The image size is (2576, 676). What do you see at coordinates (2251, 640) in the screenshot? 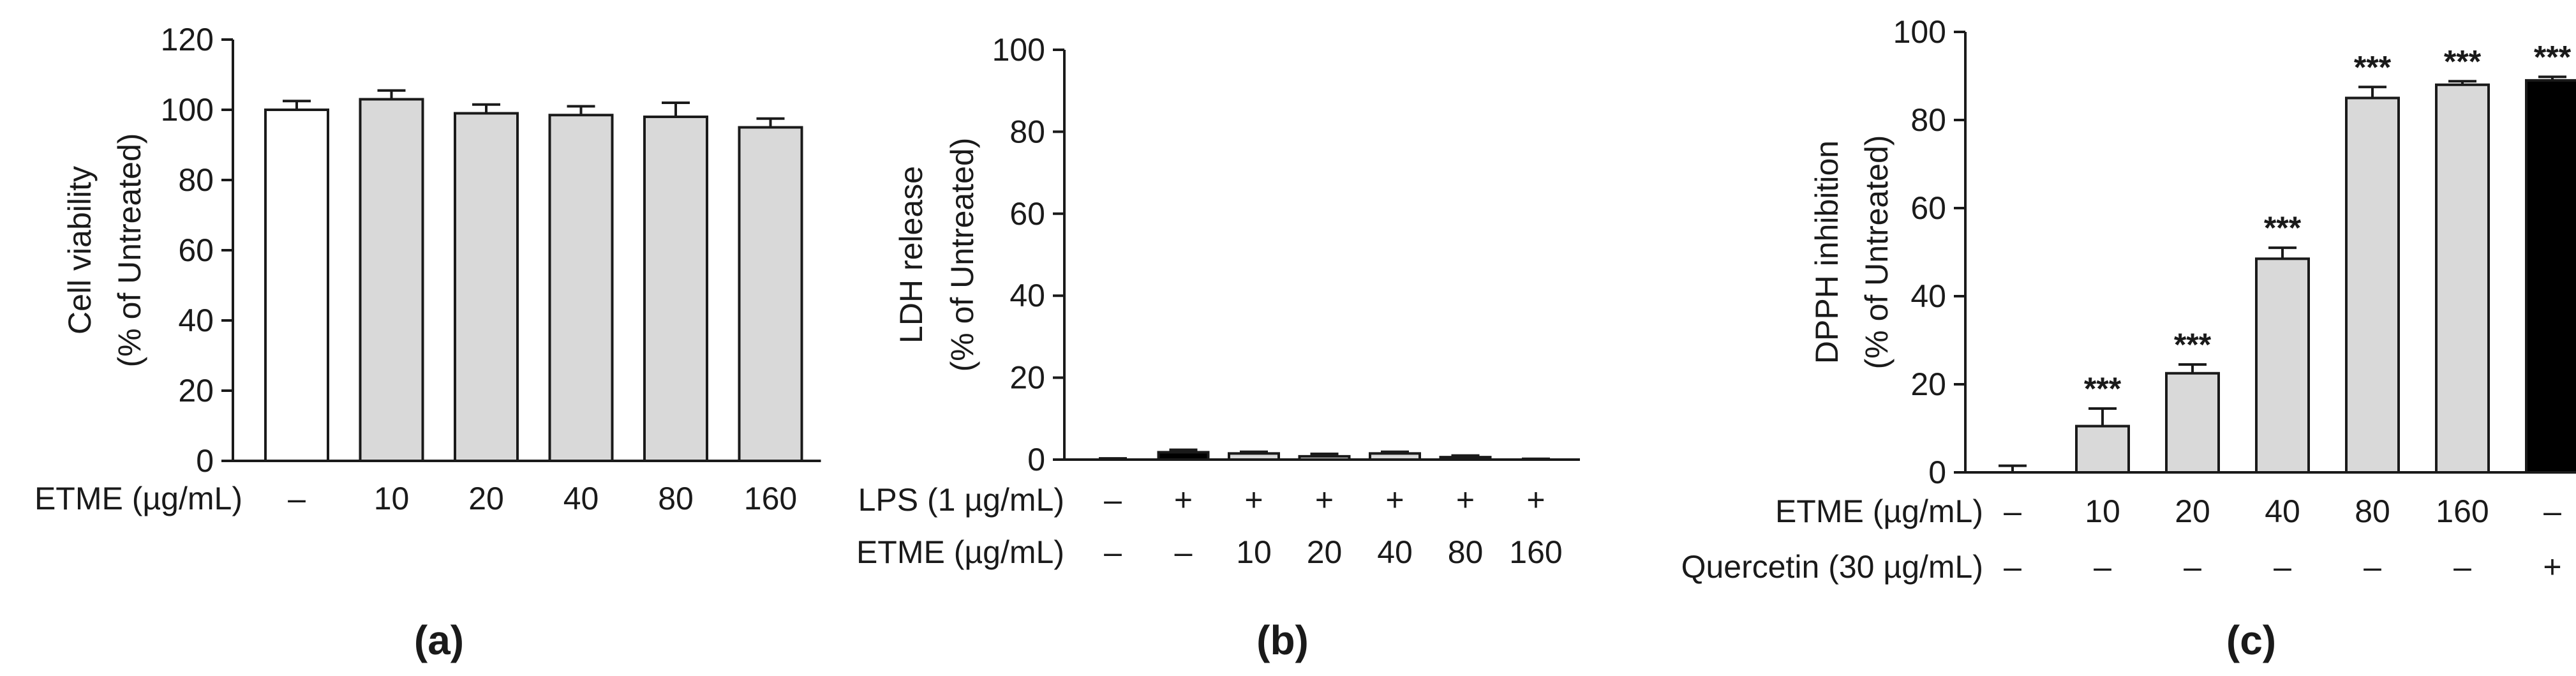
I see `panel-label: (c)` at bounding box center [2251, 640].